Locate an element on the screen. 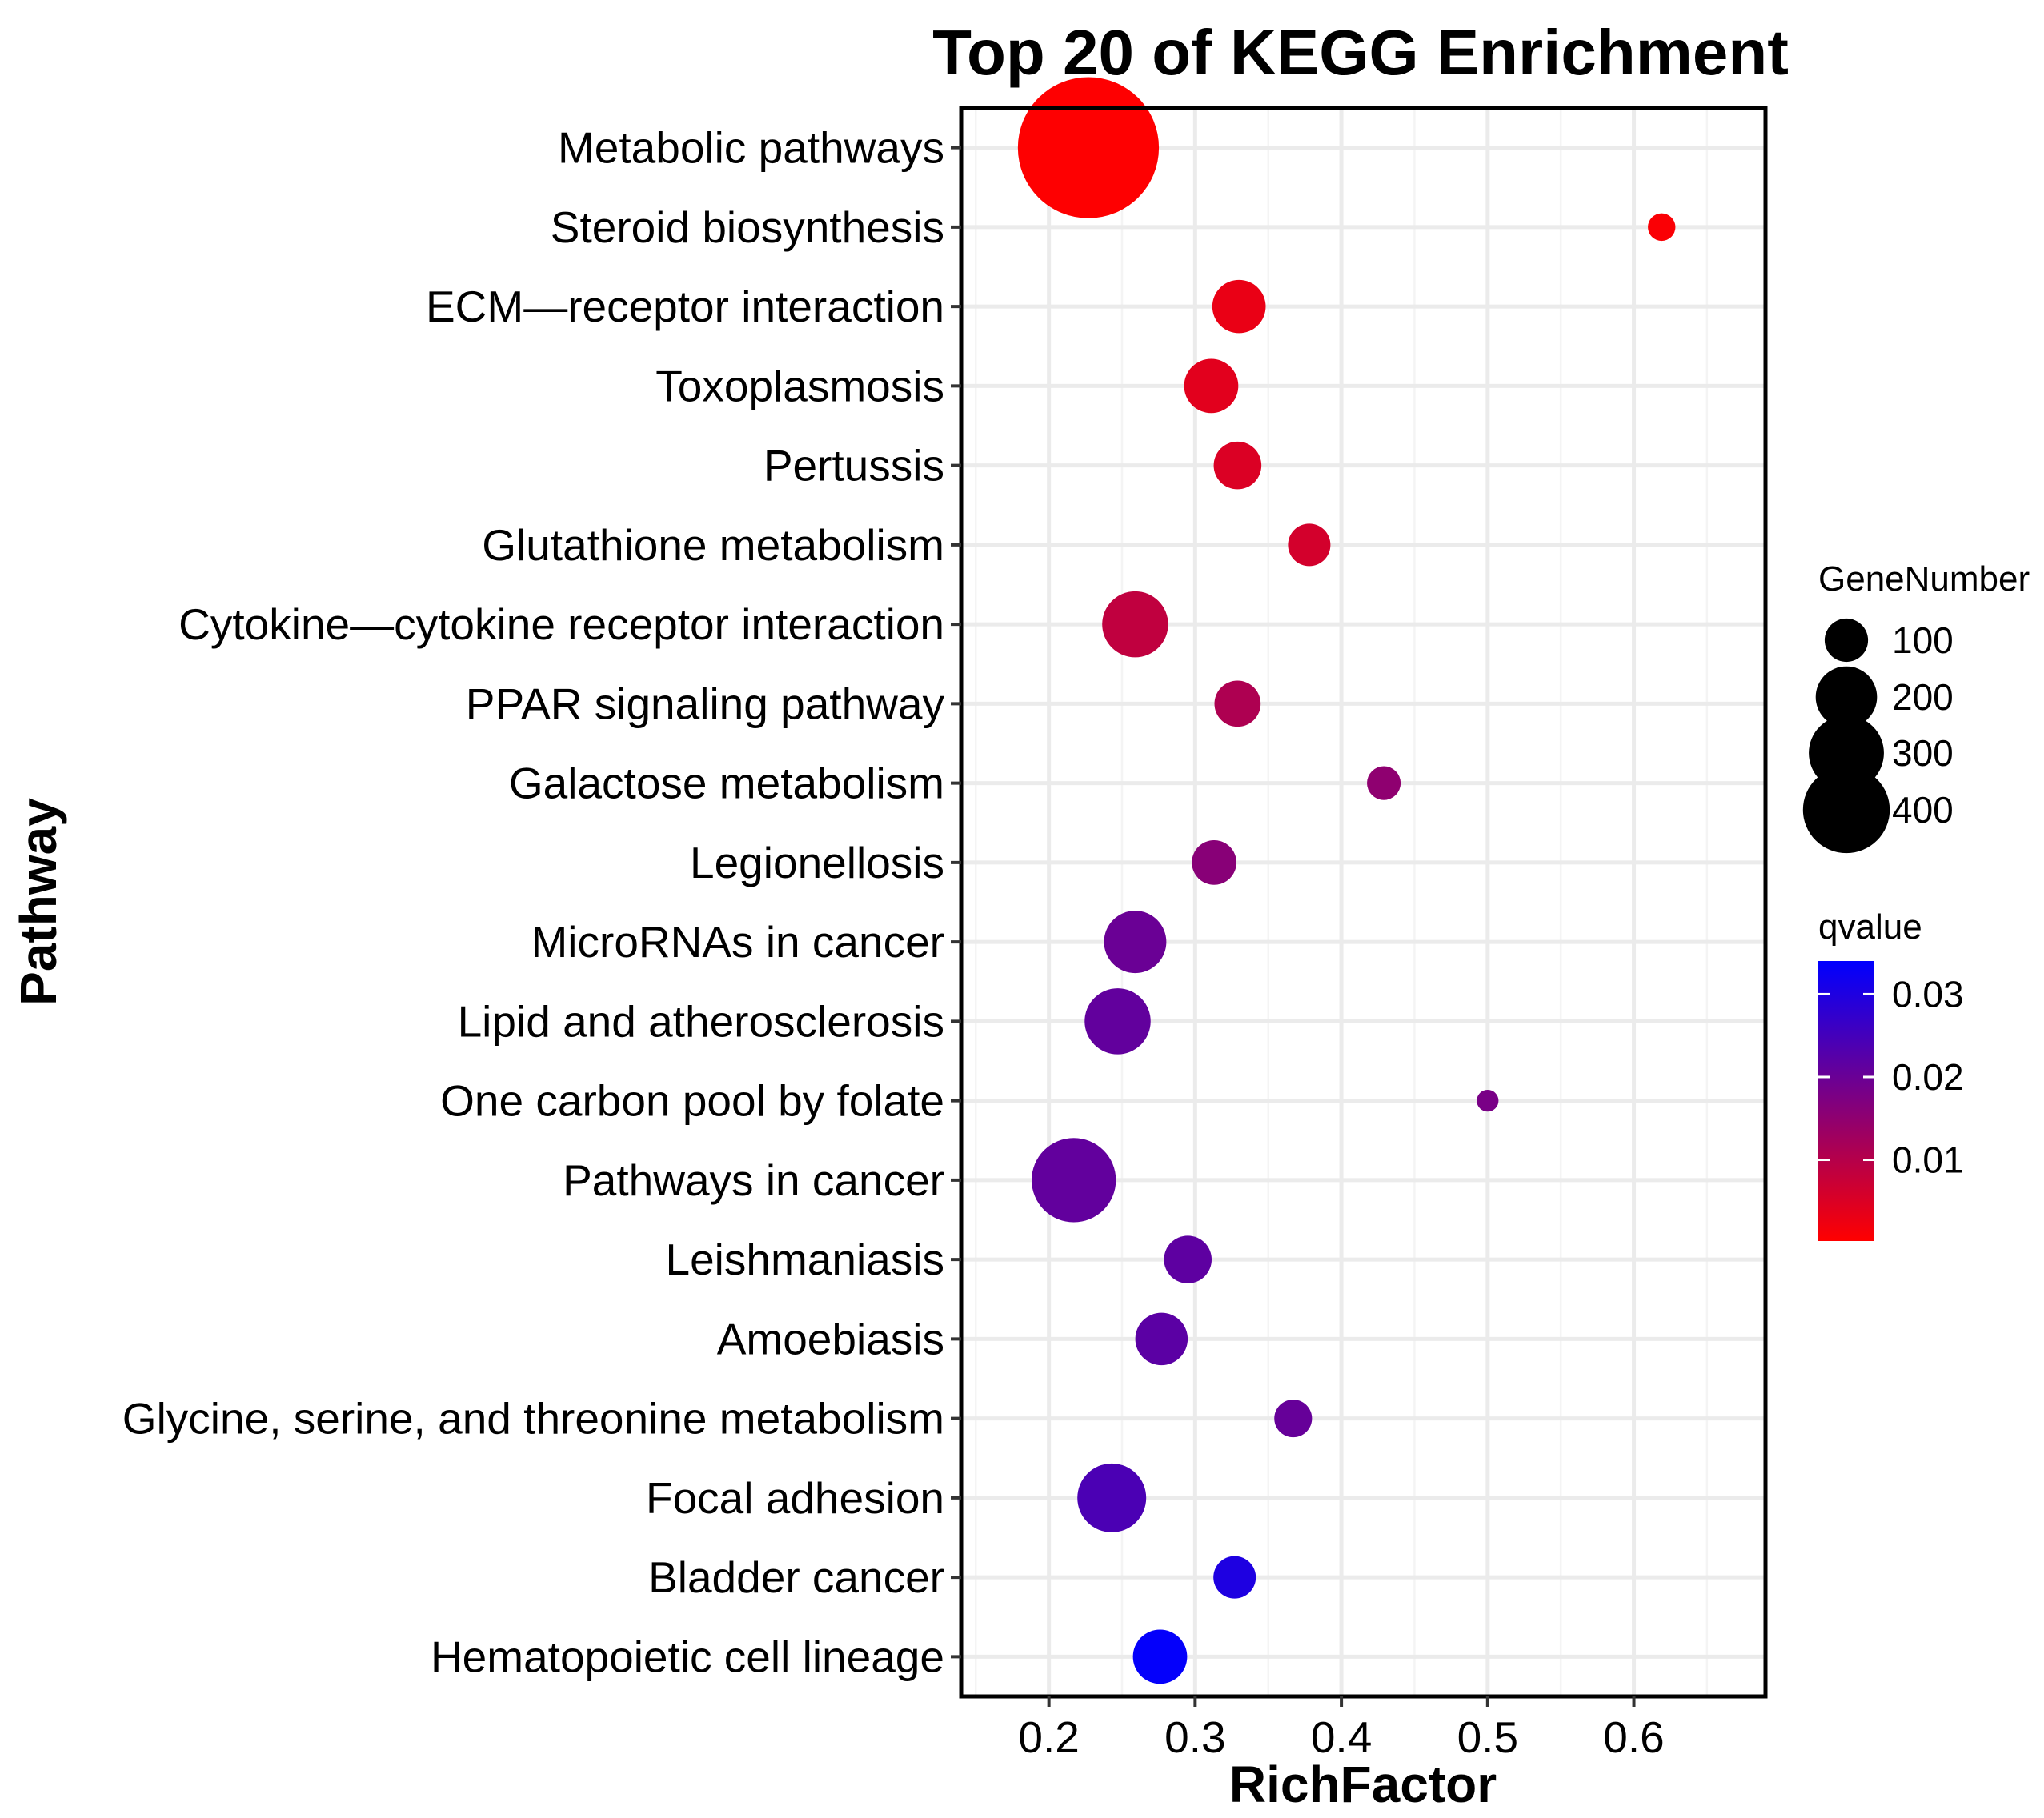 Image resolution: width=2044 pixels, height=1818 pixels. y-tick-label: Lipid and atherosclerosis is located at coordinates (701, 1021).